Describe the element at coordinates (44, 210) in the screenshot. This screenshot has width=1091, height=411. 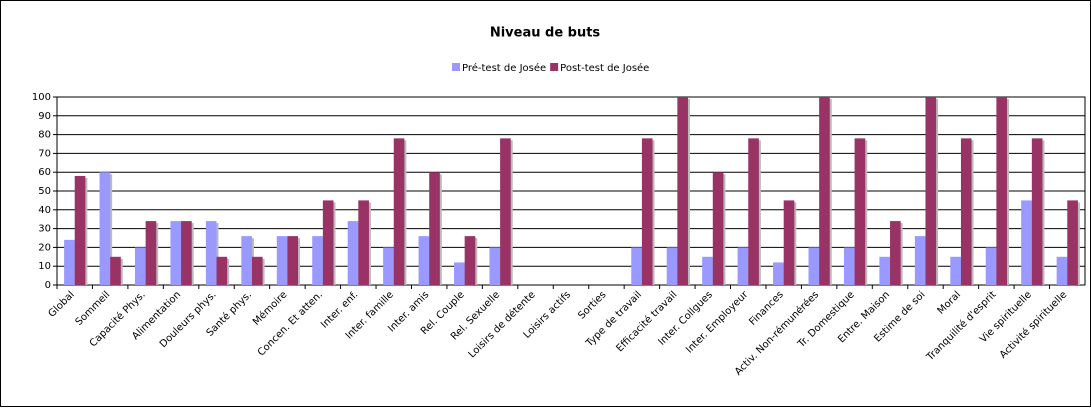
I see `y-tick-label: 40` at that location.